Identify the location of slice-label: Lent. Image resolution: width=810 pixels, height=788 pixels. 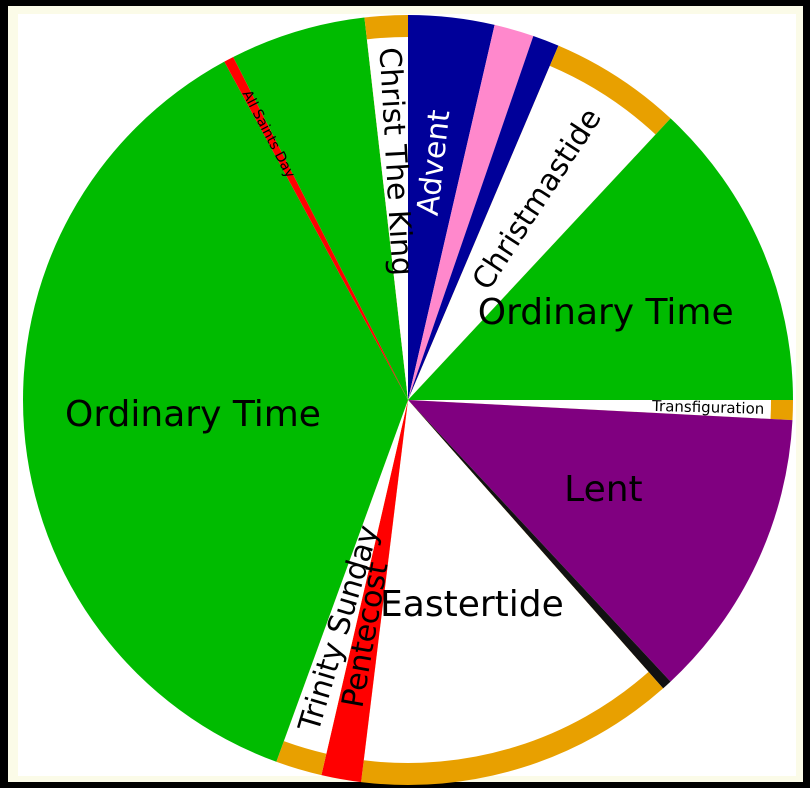
(603, 489).